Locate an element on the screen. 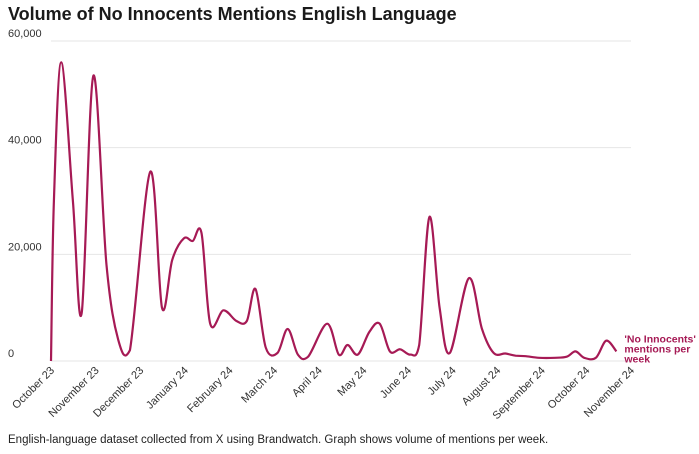 The image size is (699, 454). y-tick-label: 20,000 is located at coordinates (25, 247).